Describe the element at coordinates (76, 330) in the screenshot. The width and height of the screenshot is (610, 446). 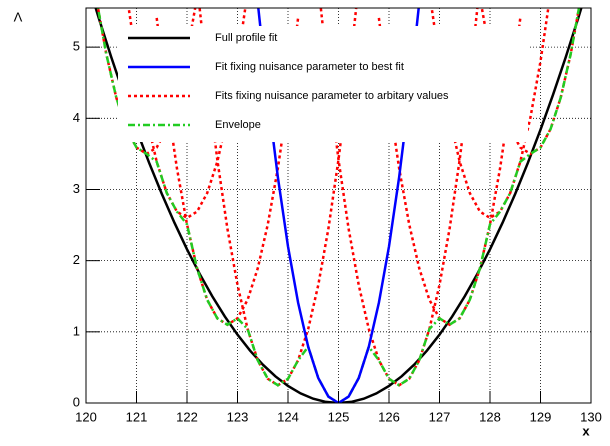
I see `y-tick-label: 1` at that location.